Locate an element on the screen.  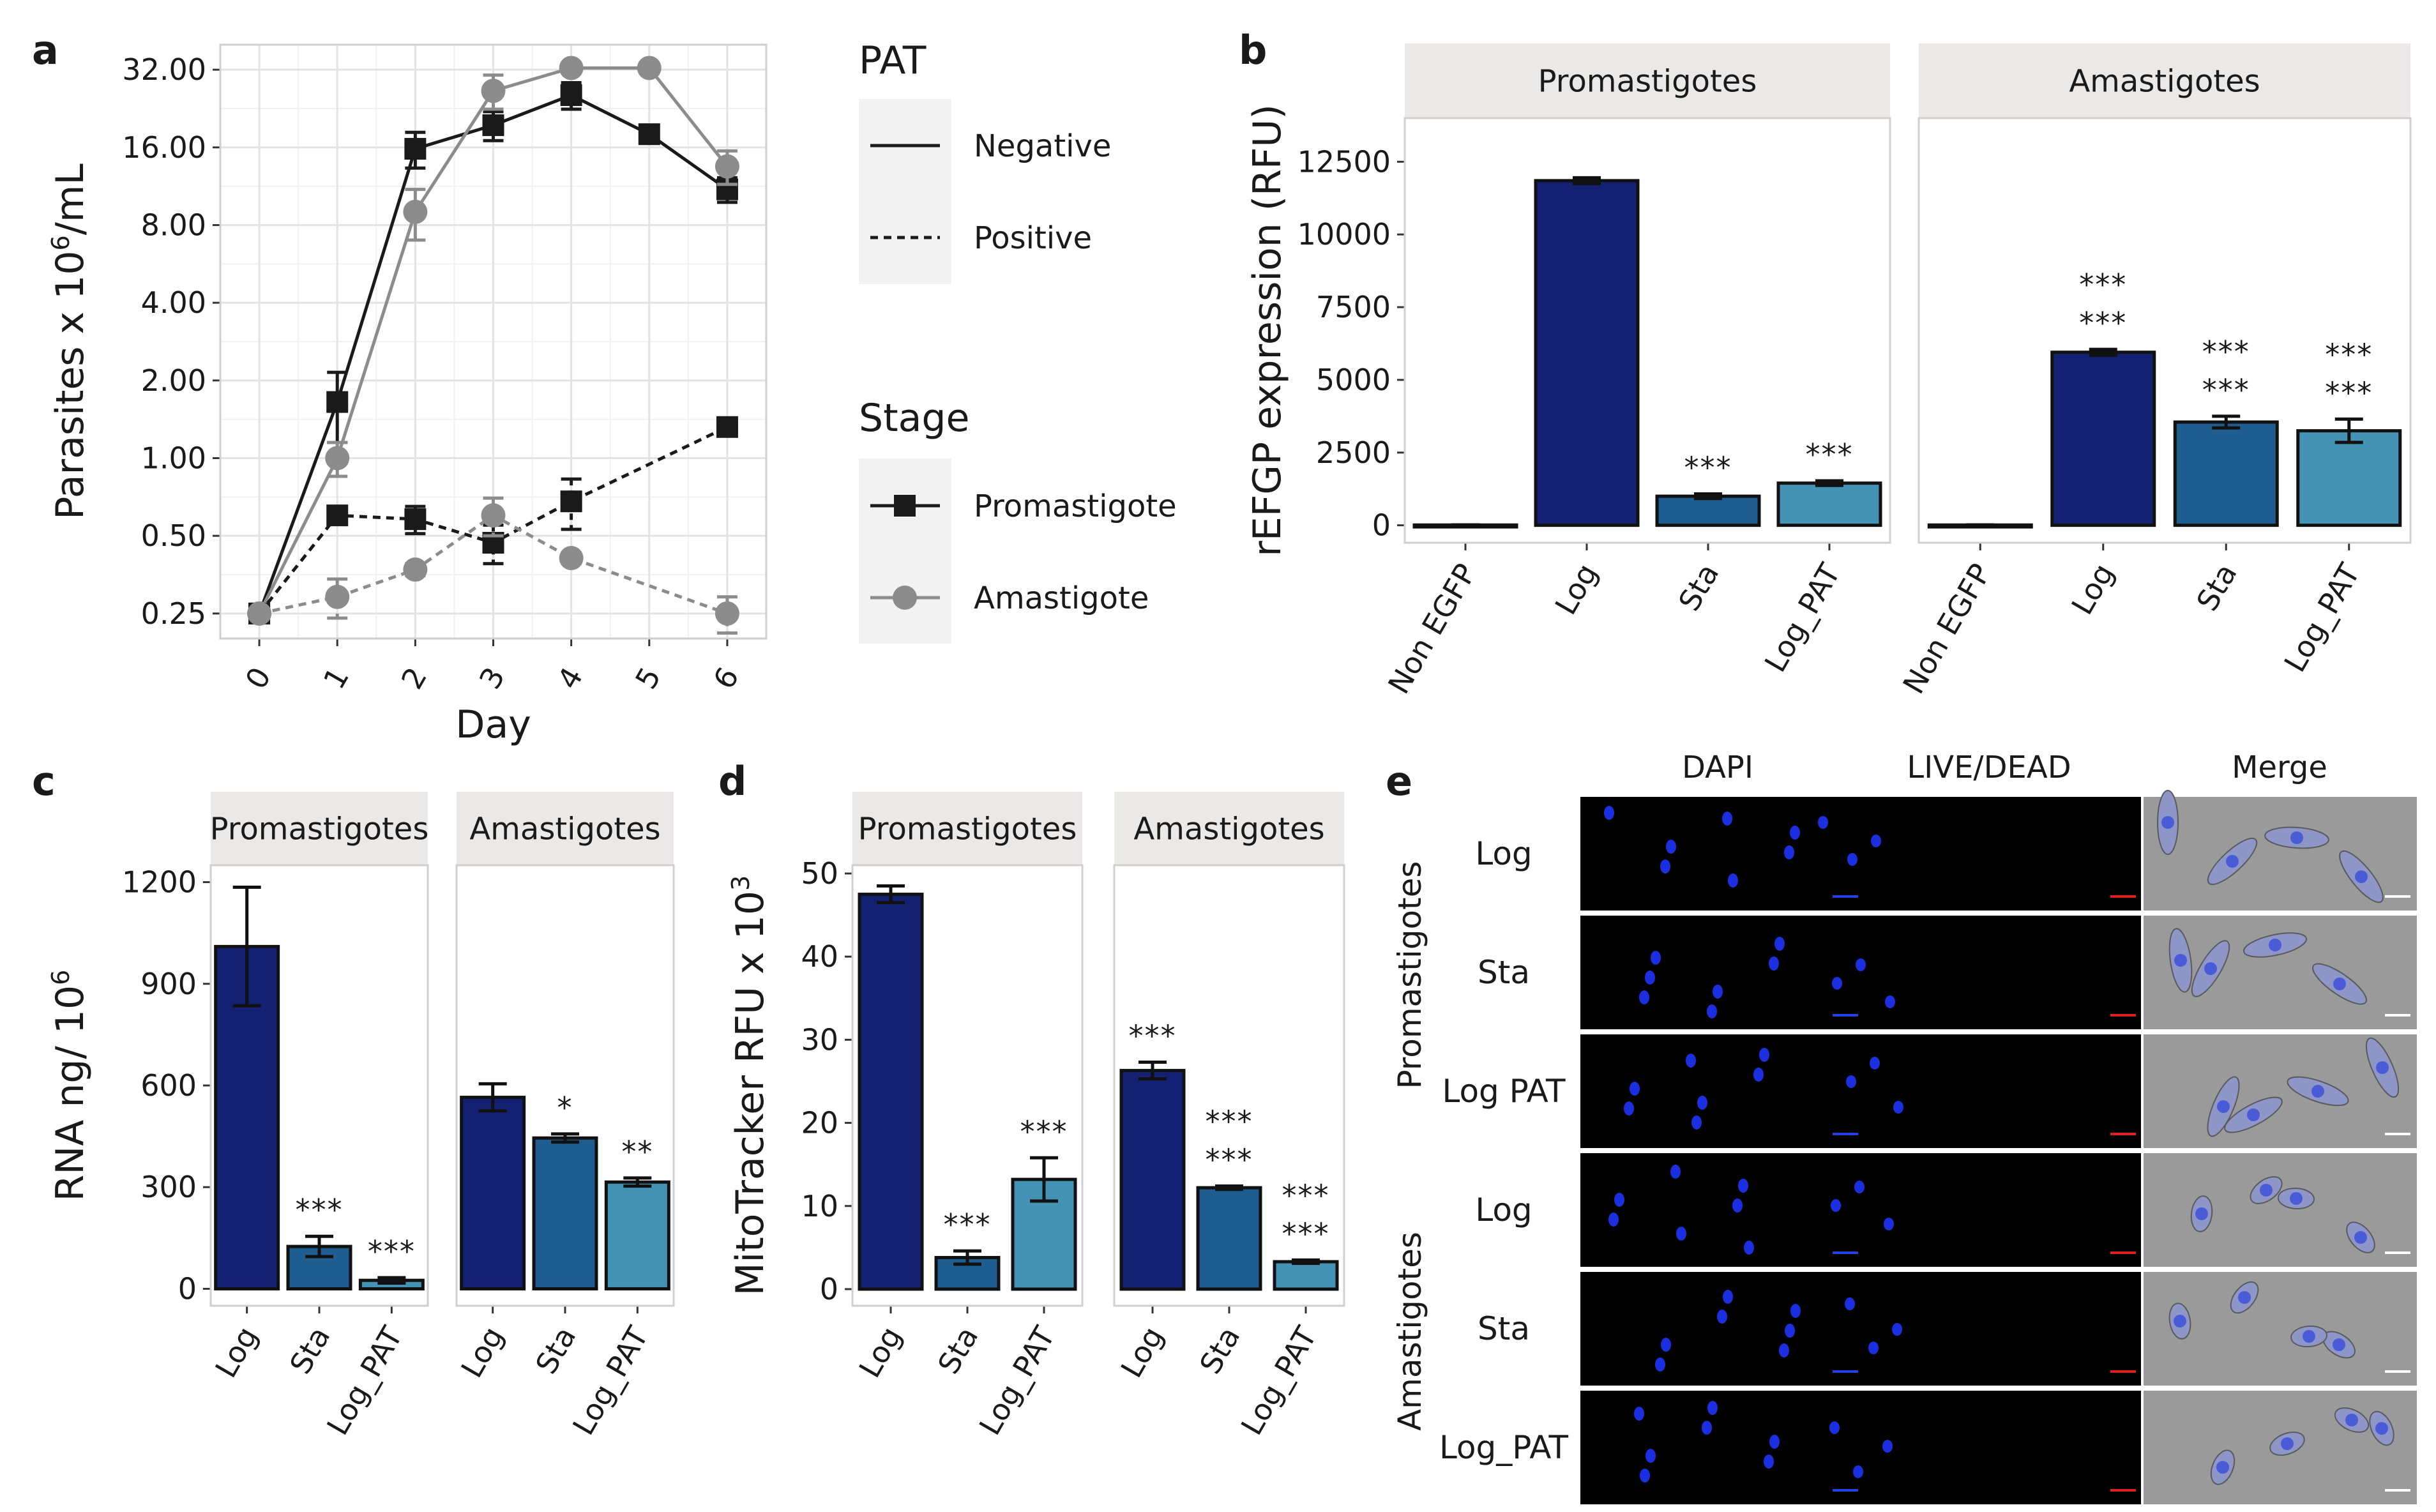
facet-frame is located at coordinates (1229, 1085).